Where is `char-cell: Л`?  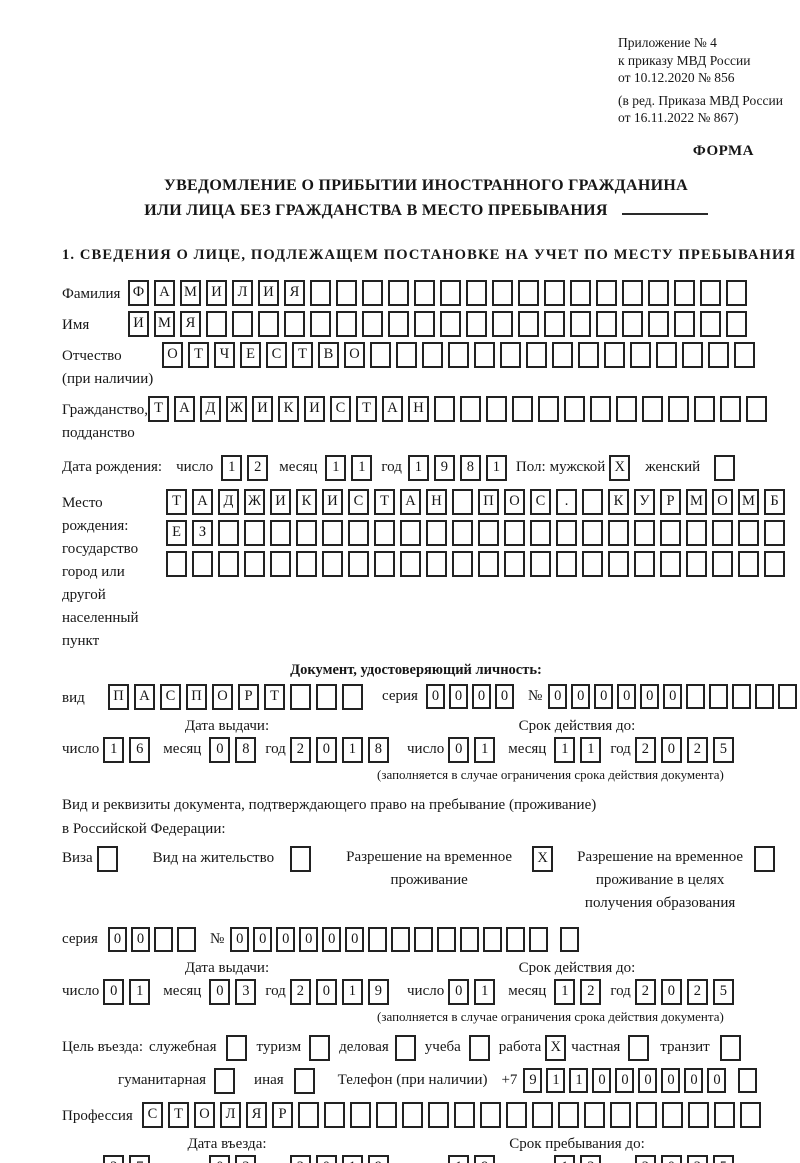 char-cell: Л is located at coordinates (242, 292).